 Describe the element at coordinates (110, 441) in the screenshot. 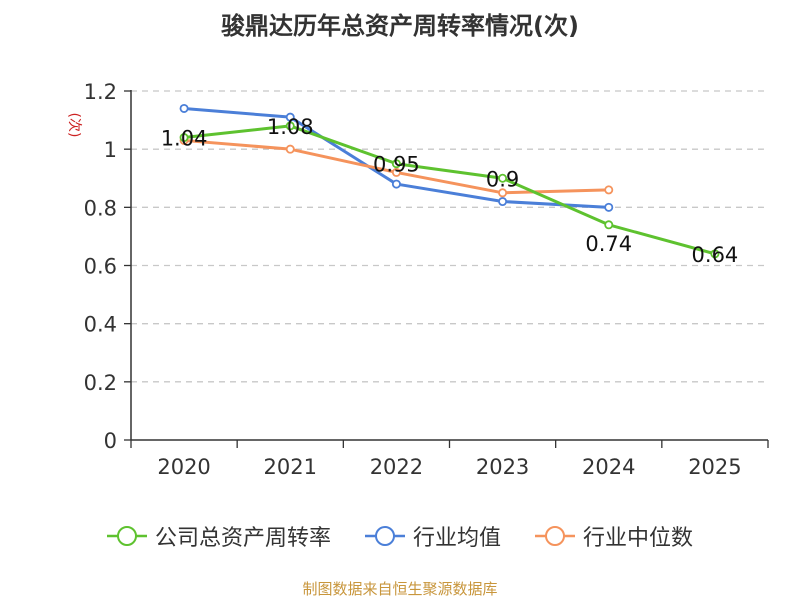

I see `y-tick-label-0: 0` at that location.